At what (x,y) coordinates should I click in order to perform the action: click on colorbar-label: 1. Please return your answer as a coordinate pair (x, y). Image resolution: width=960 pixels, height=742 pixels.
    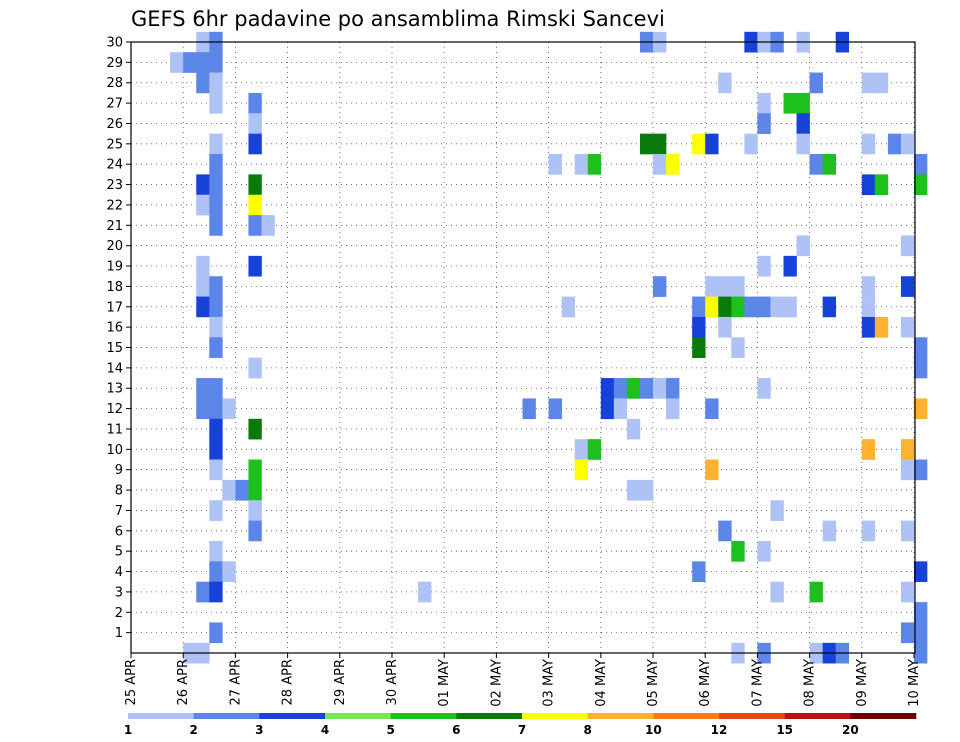
    Looking at the image, I should click on (128, 730).